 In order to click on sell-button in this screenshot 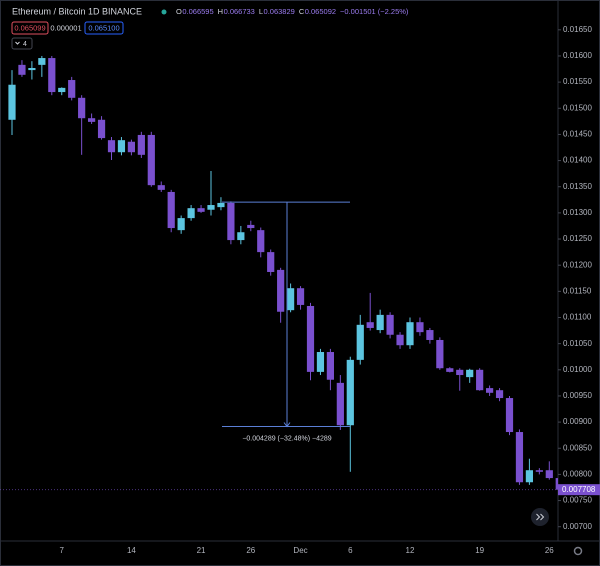, I will do `click(30, 28)`.